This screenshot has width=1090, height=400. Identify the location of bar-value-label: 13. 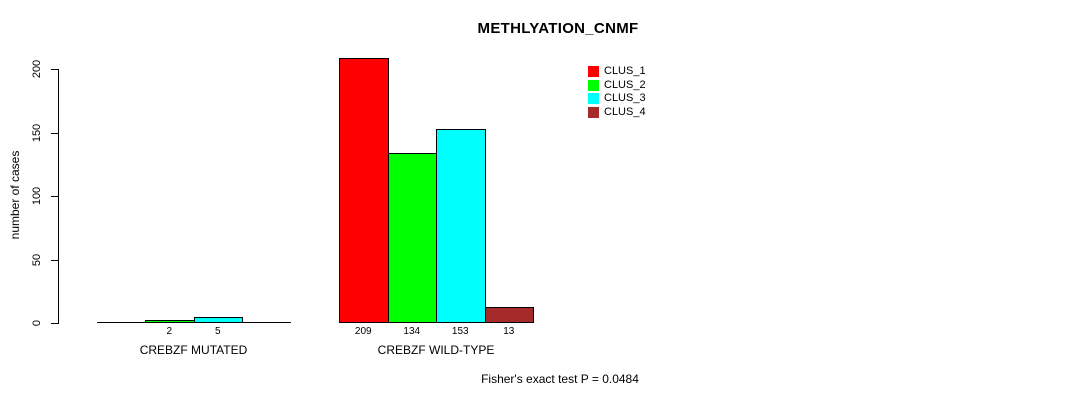
(509, 331).